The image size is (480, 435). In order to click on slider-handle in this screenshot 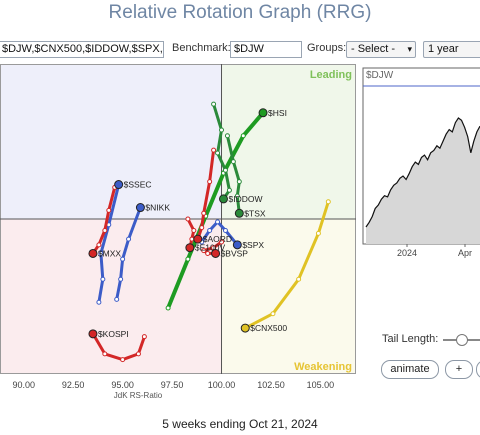, I will do `click(462, 340)`.